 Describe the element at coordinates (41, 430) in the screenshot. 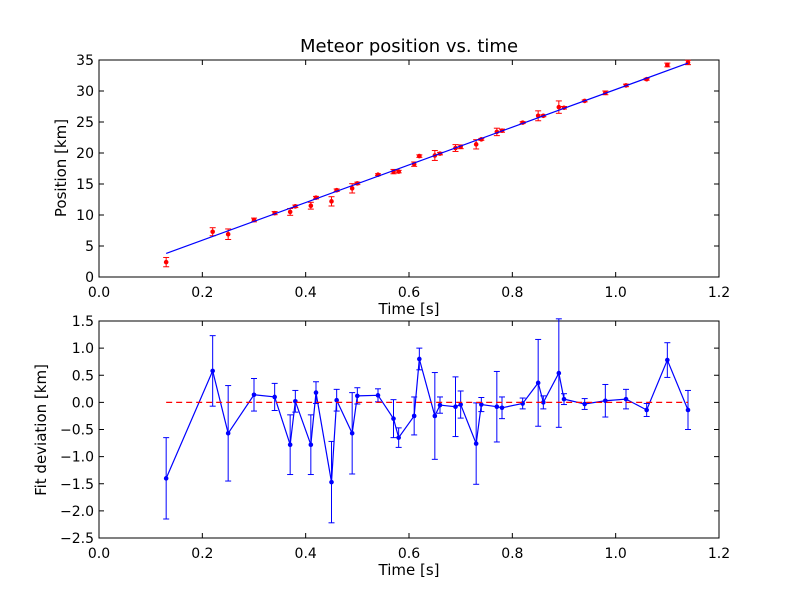

I see `deviation-y-axis-label: Fit deviation [km]` at that location.